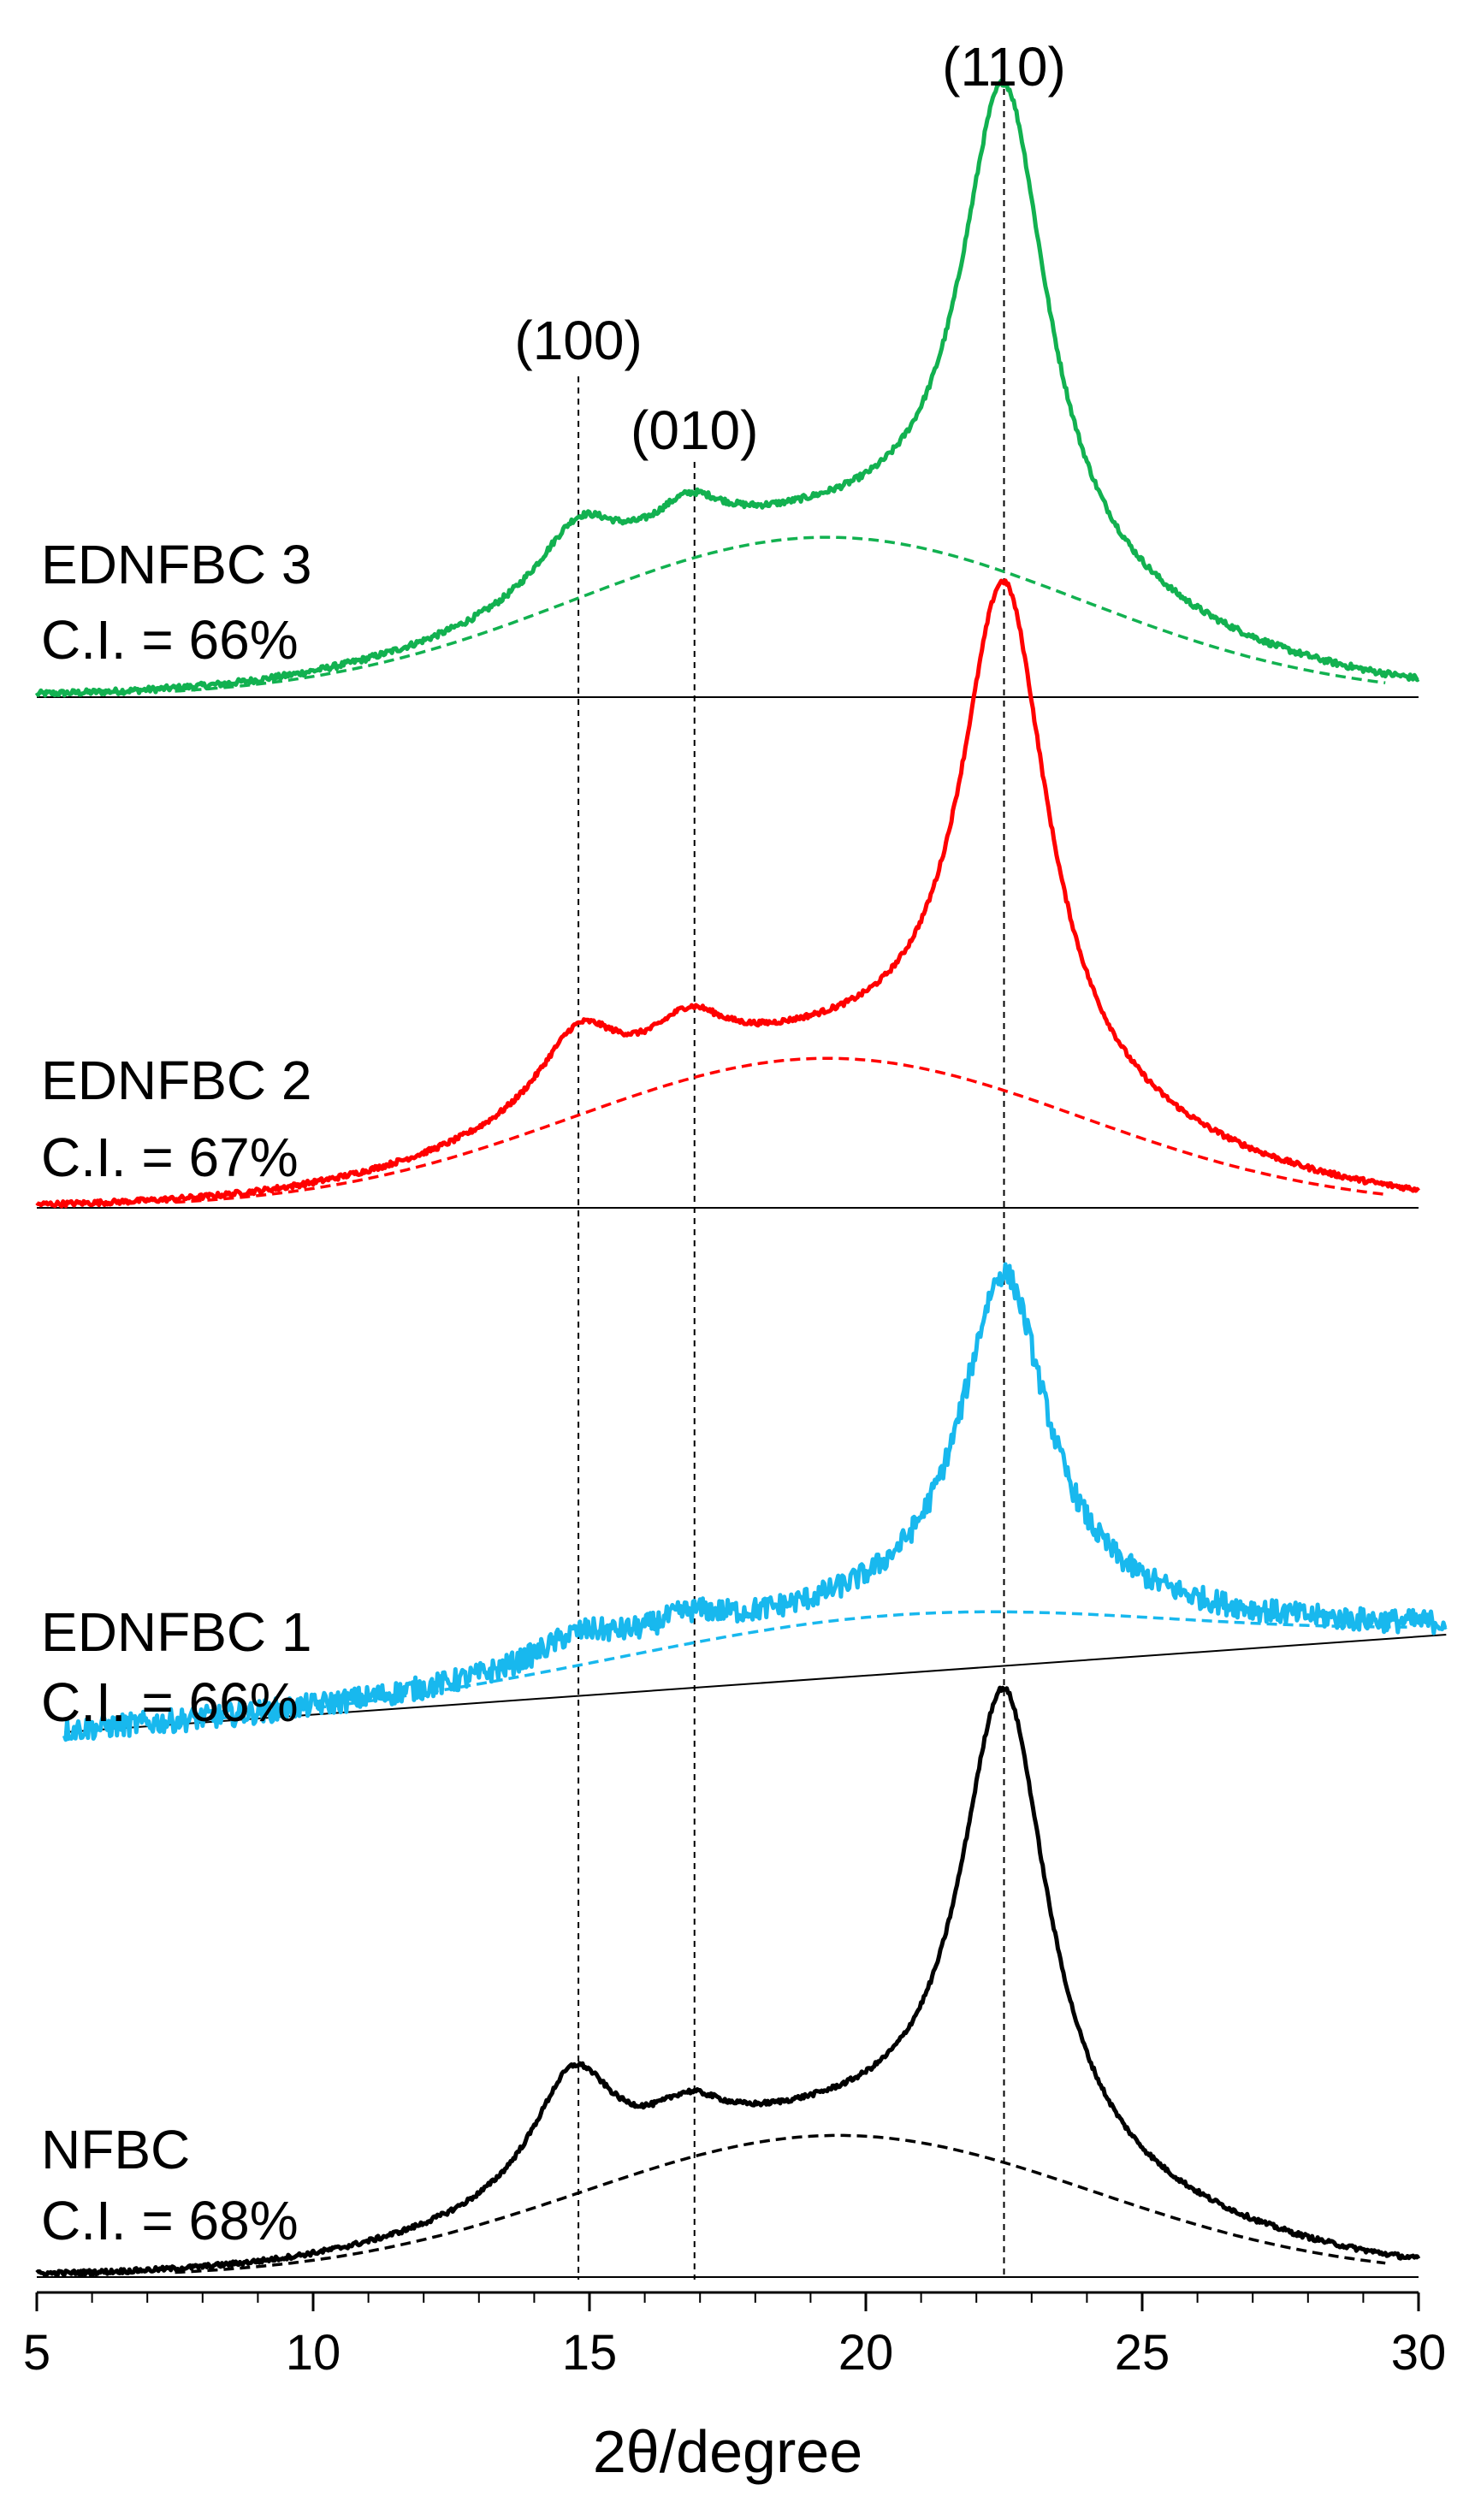 The image size is (1475, 2520). What do you see at coordinates (170, 640) in the screenshot?
I see `ci-label-0: C.I. = 66%` at bounding box center [170, 640].